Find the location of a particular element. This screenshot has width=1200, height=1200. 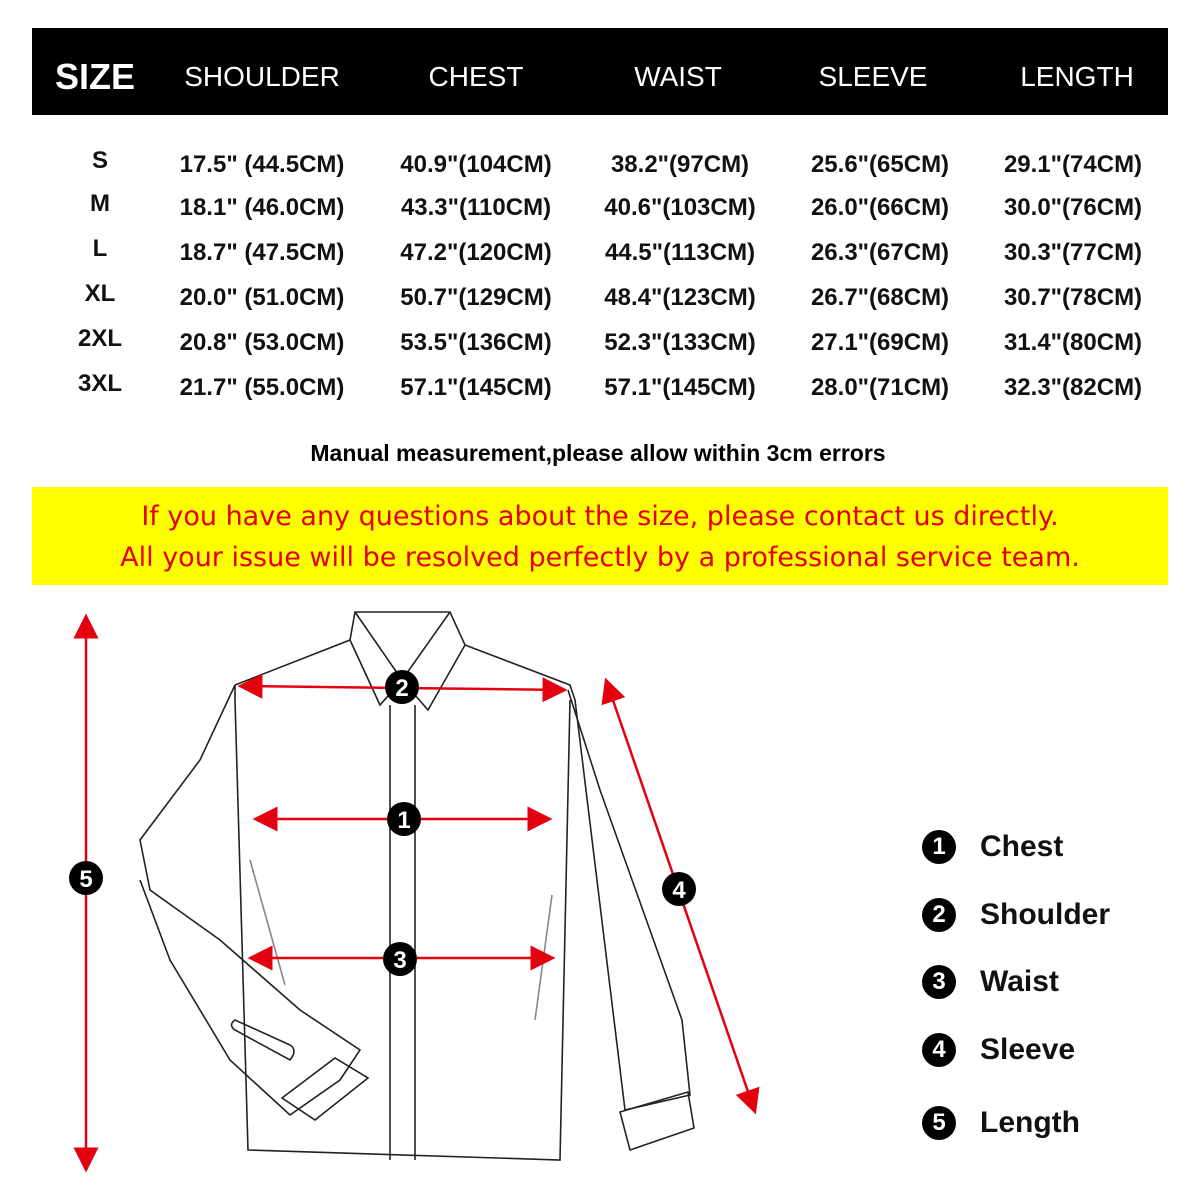

table-cell: 43.3"(110CM) is located at coordinates (476, 207).